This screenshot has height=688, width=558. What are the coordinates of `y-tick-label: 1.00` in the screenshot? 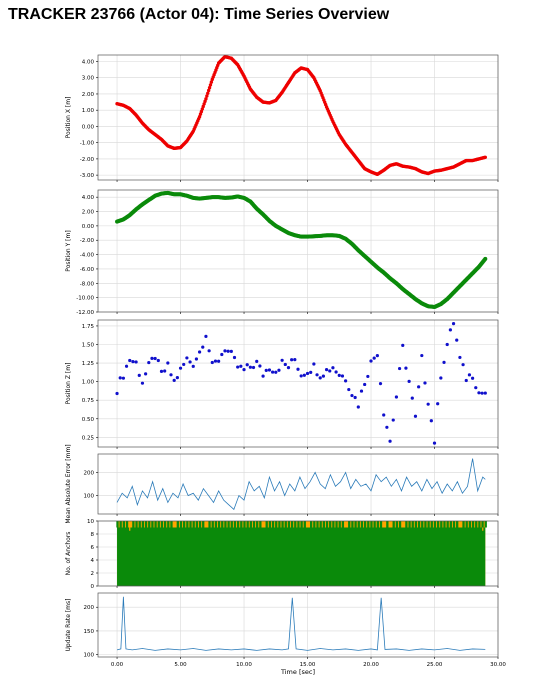 It's located at (88, 383).